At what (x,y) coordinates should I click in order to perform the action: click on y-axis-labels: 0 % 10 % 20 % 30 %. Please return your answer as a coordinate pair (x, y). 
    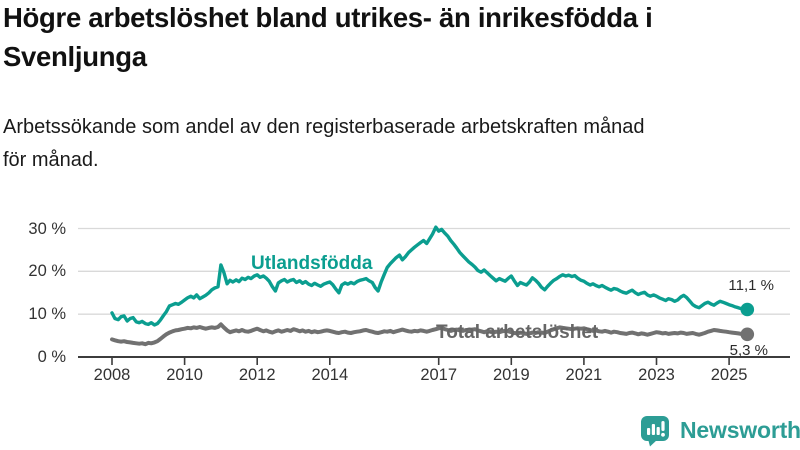
    Looking at the image, I should click on (38, 225).